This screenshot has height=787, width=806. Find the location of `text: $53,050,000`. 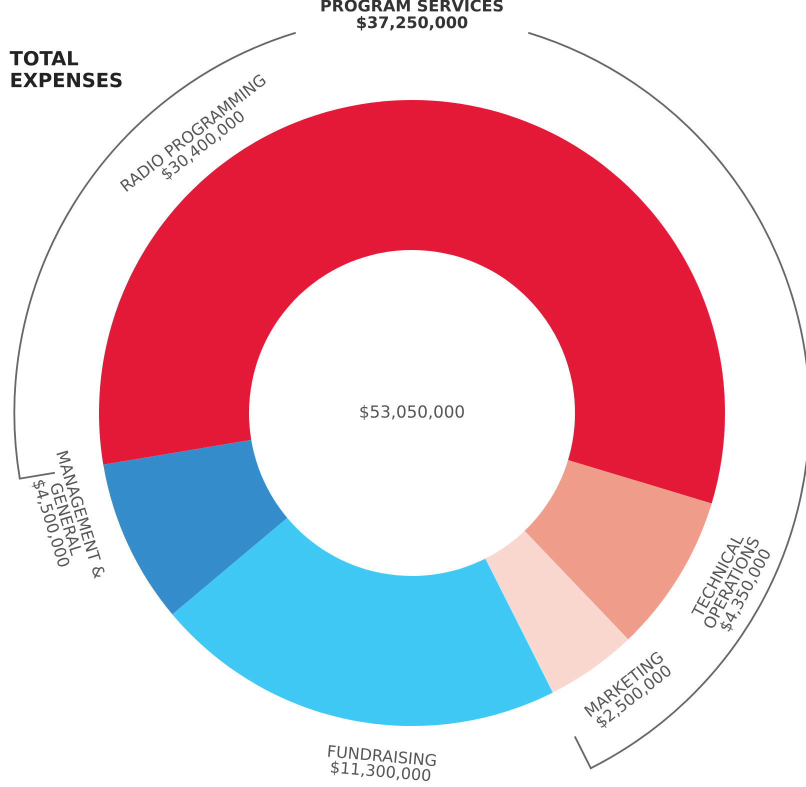

text: $53,050,000 is located at coordinates (412, 412).